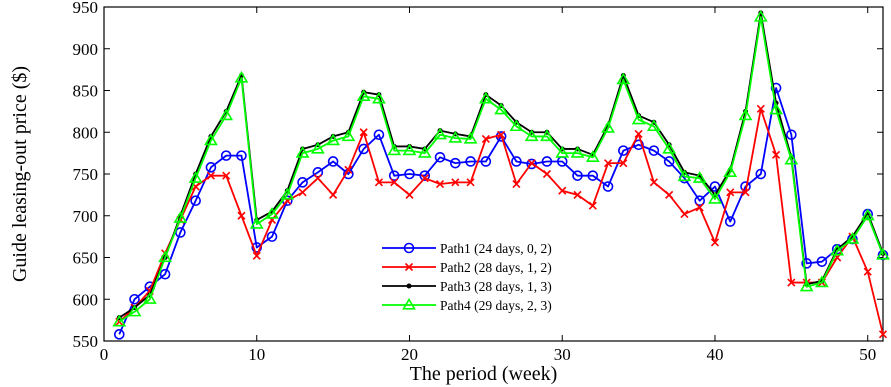 This screenshot has height=387, width=891. Describe the element at coordinates (86, 91) in the screenshot. I see `y-tick-label: 850` at that location.